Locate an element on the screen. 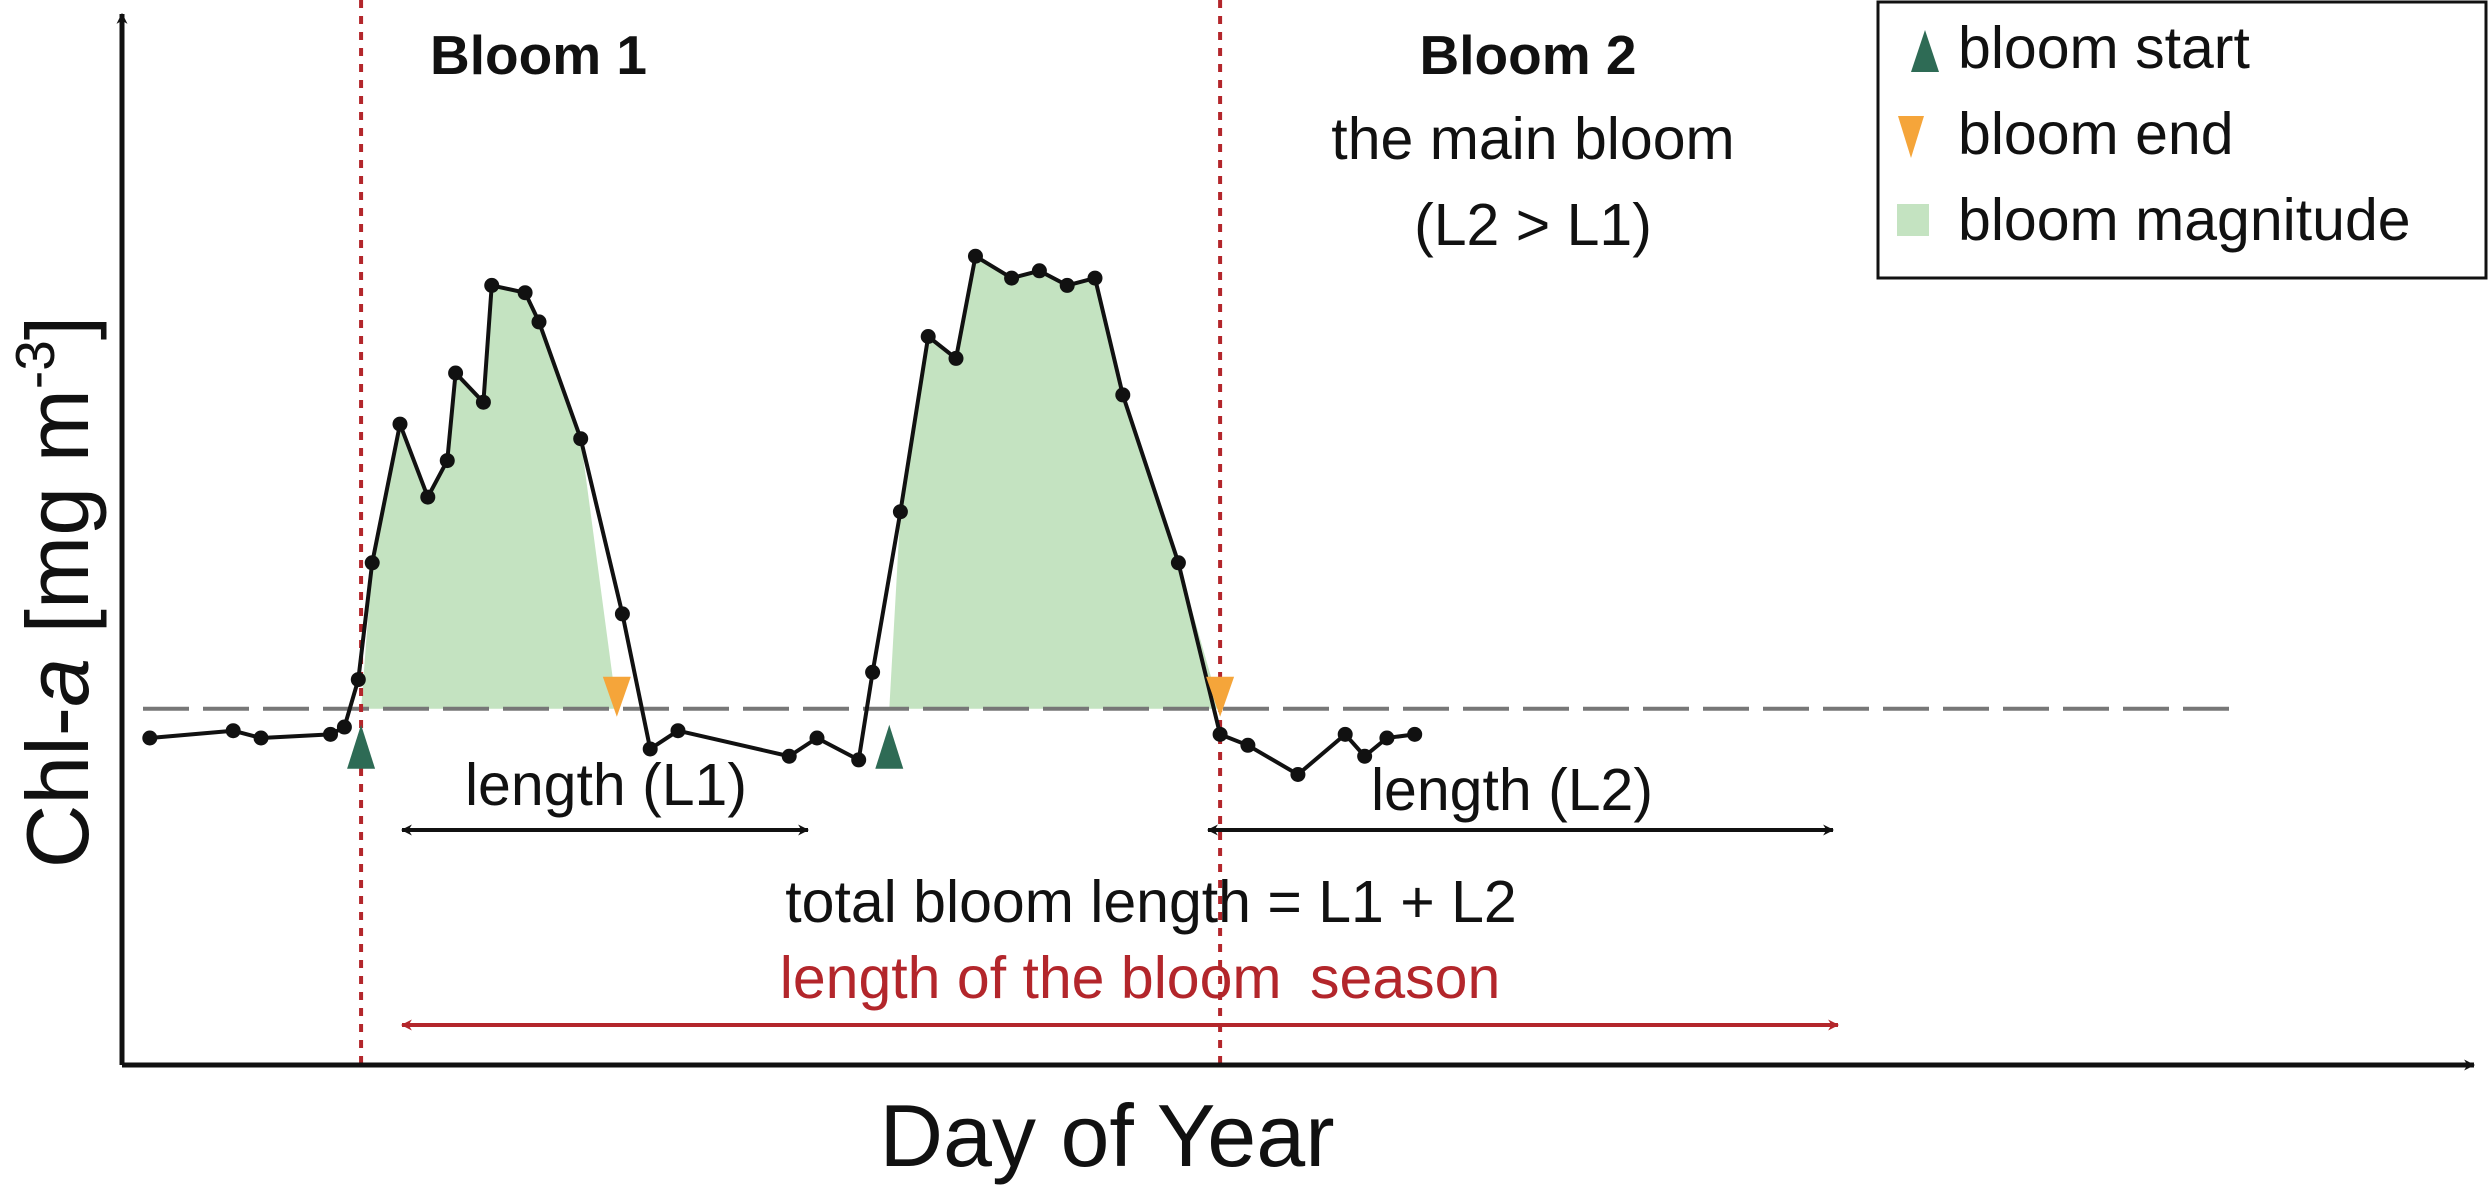 The height and width of the screenshot is (1191, 2489). season-length-label: length of the bloom season is located at coordinates (1140, 978).